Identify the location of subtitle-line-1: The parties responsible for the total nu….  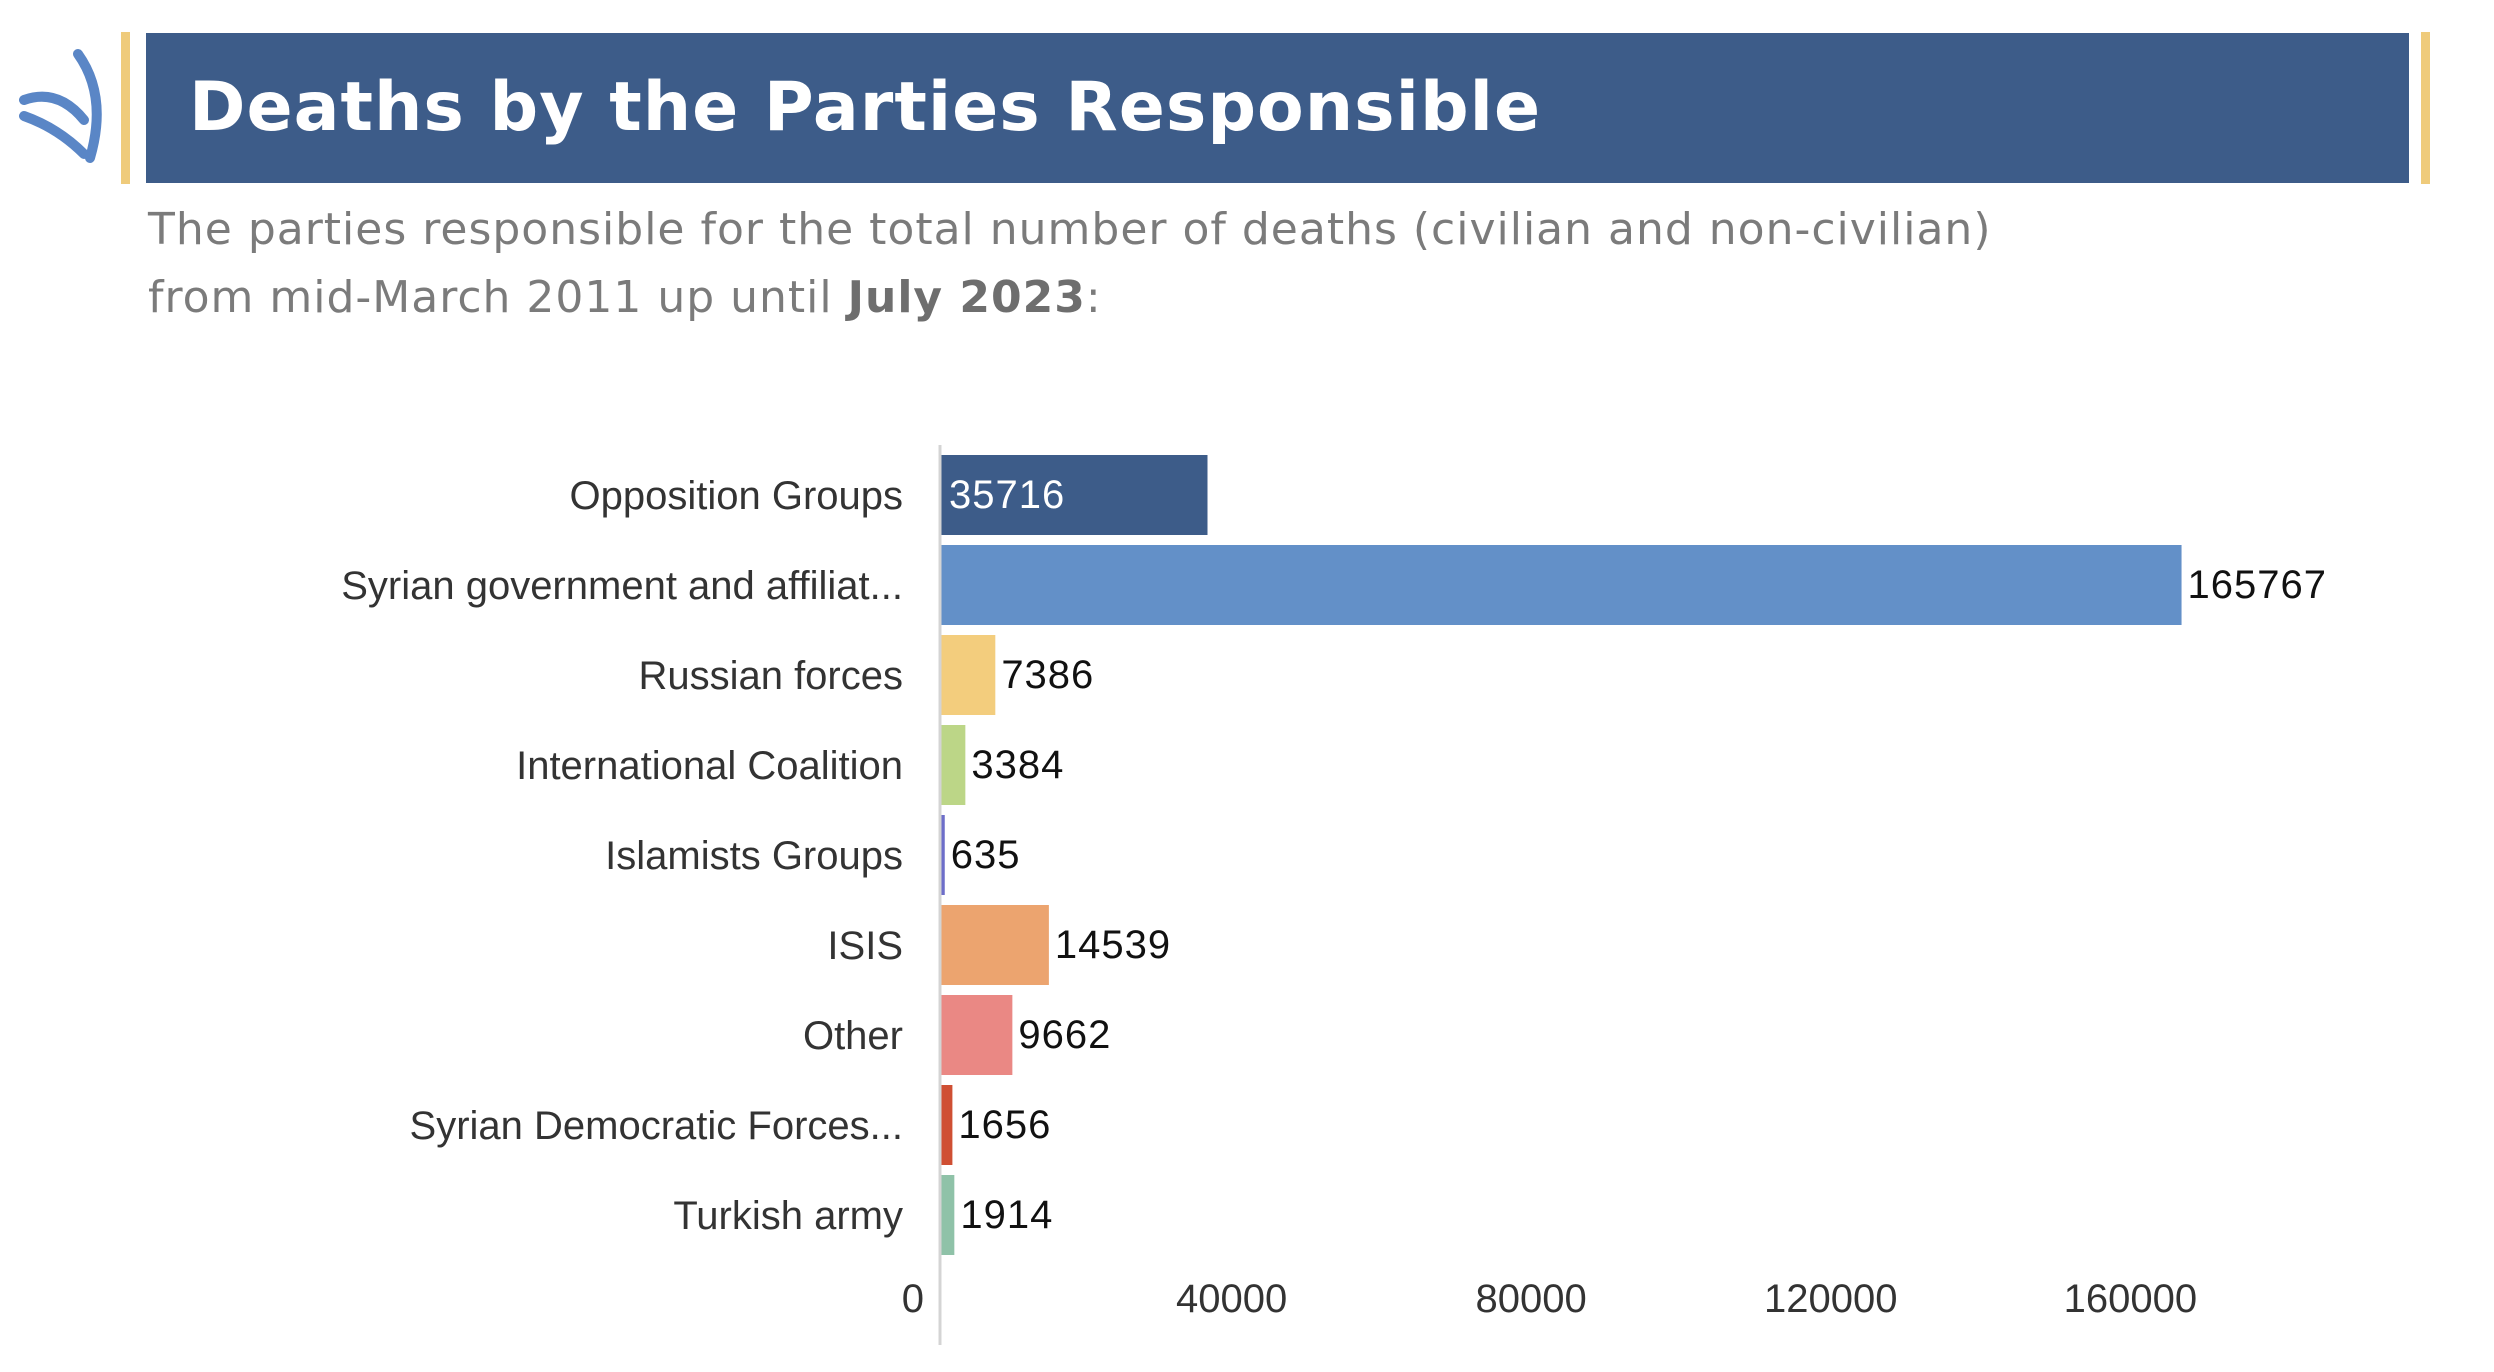
(1070, 229).